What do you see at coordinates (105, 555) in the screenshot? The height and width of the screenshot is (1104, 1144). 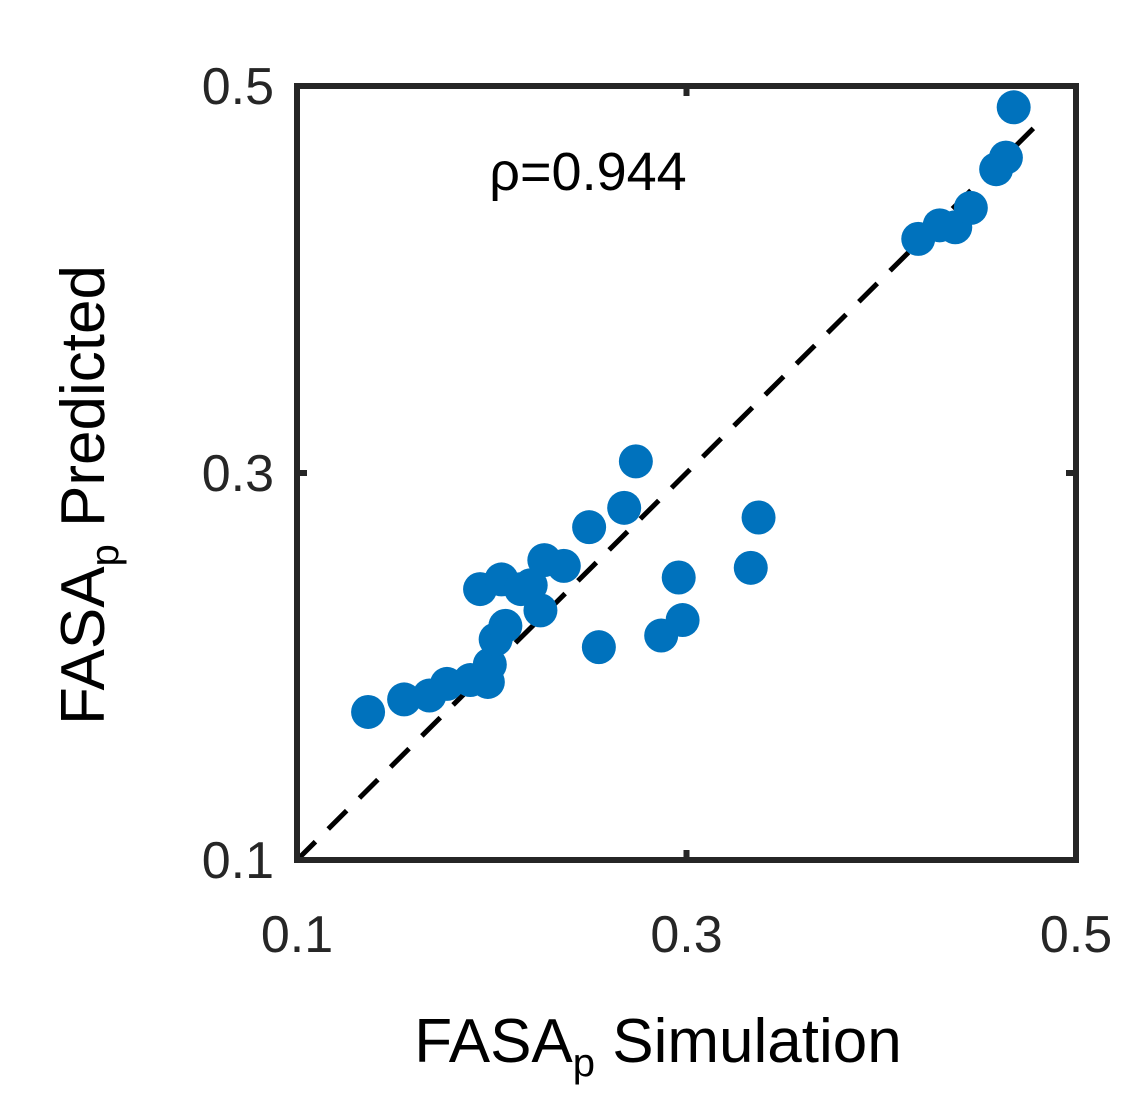 I see `y-label-sub: p` at bounding box center [105, 555].